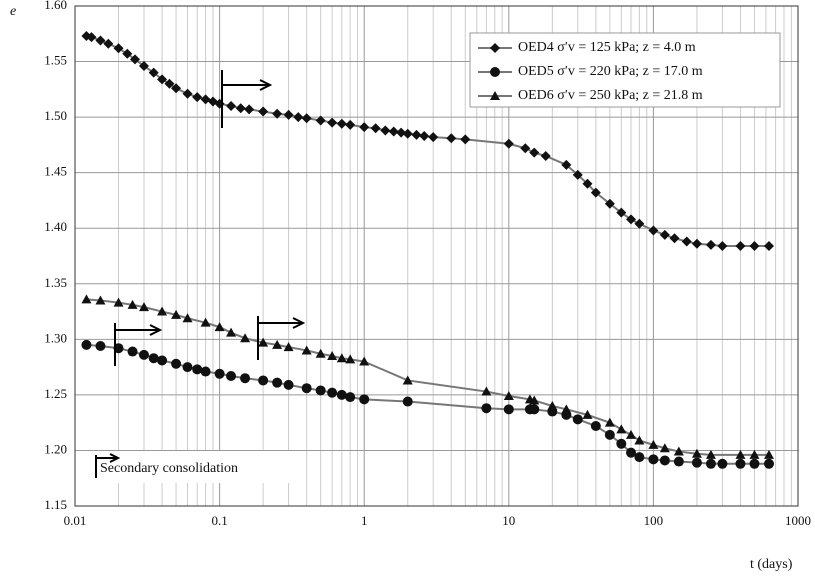  I want to click on y-tick-label: 1.45, so click(55, 171).